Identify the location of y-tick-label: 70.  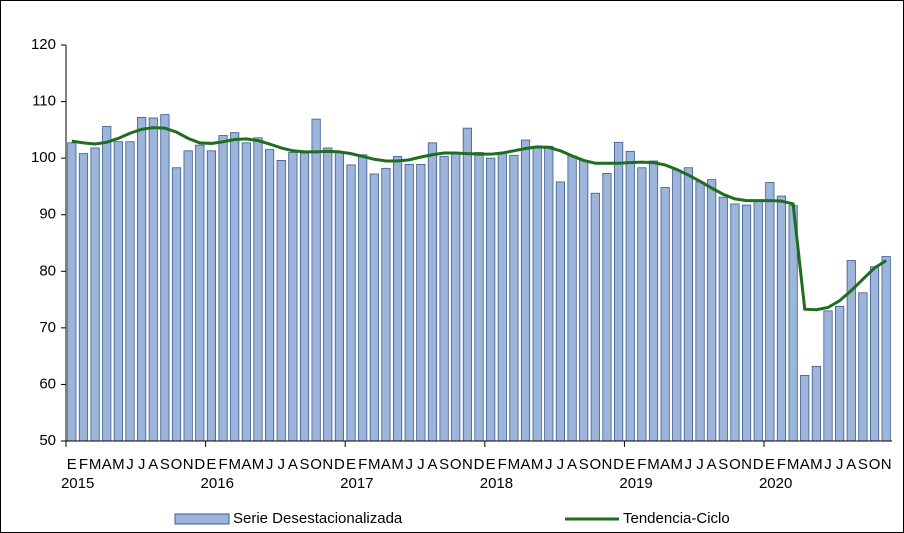
(47, 327).